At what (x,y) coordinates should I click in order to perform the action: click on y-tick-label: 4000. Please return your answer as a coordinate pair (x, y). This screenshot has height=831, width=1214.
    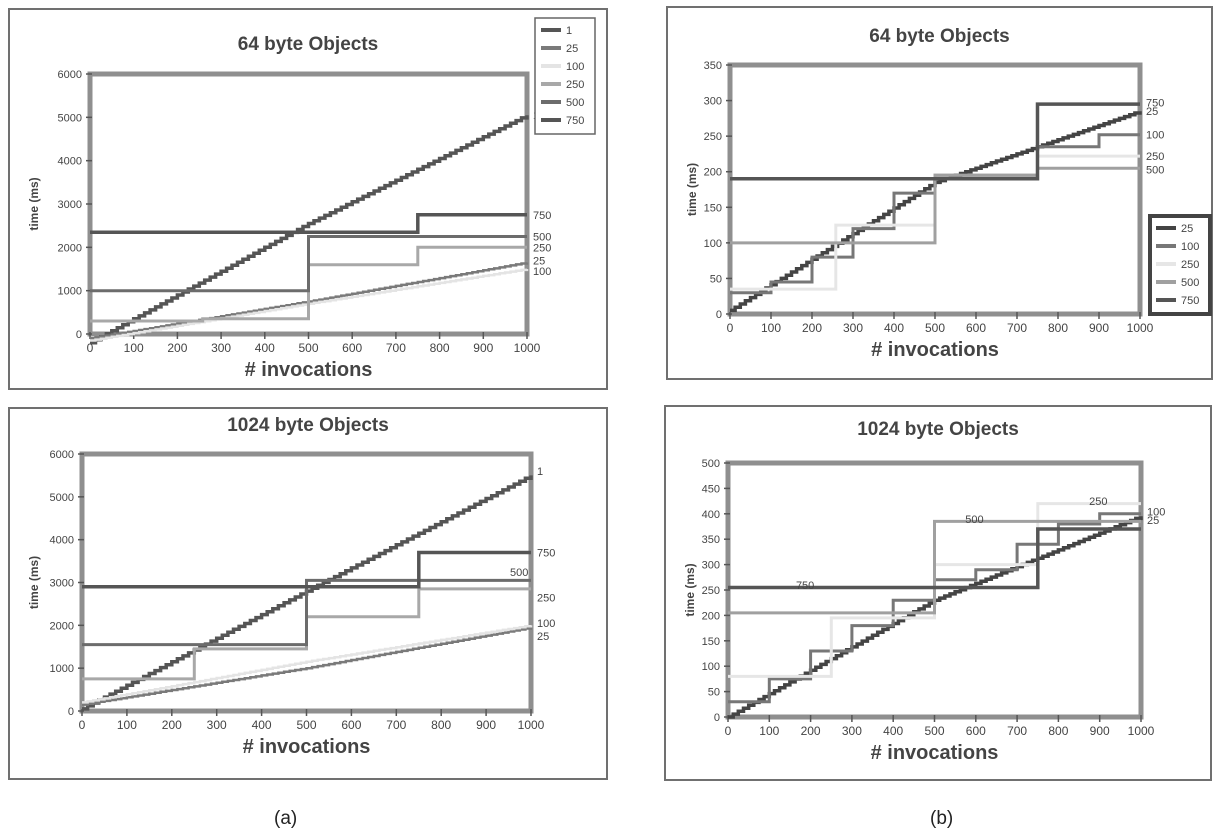
    Looking at the image, I should click on (62, 541).